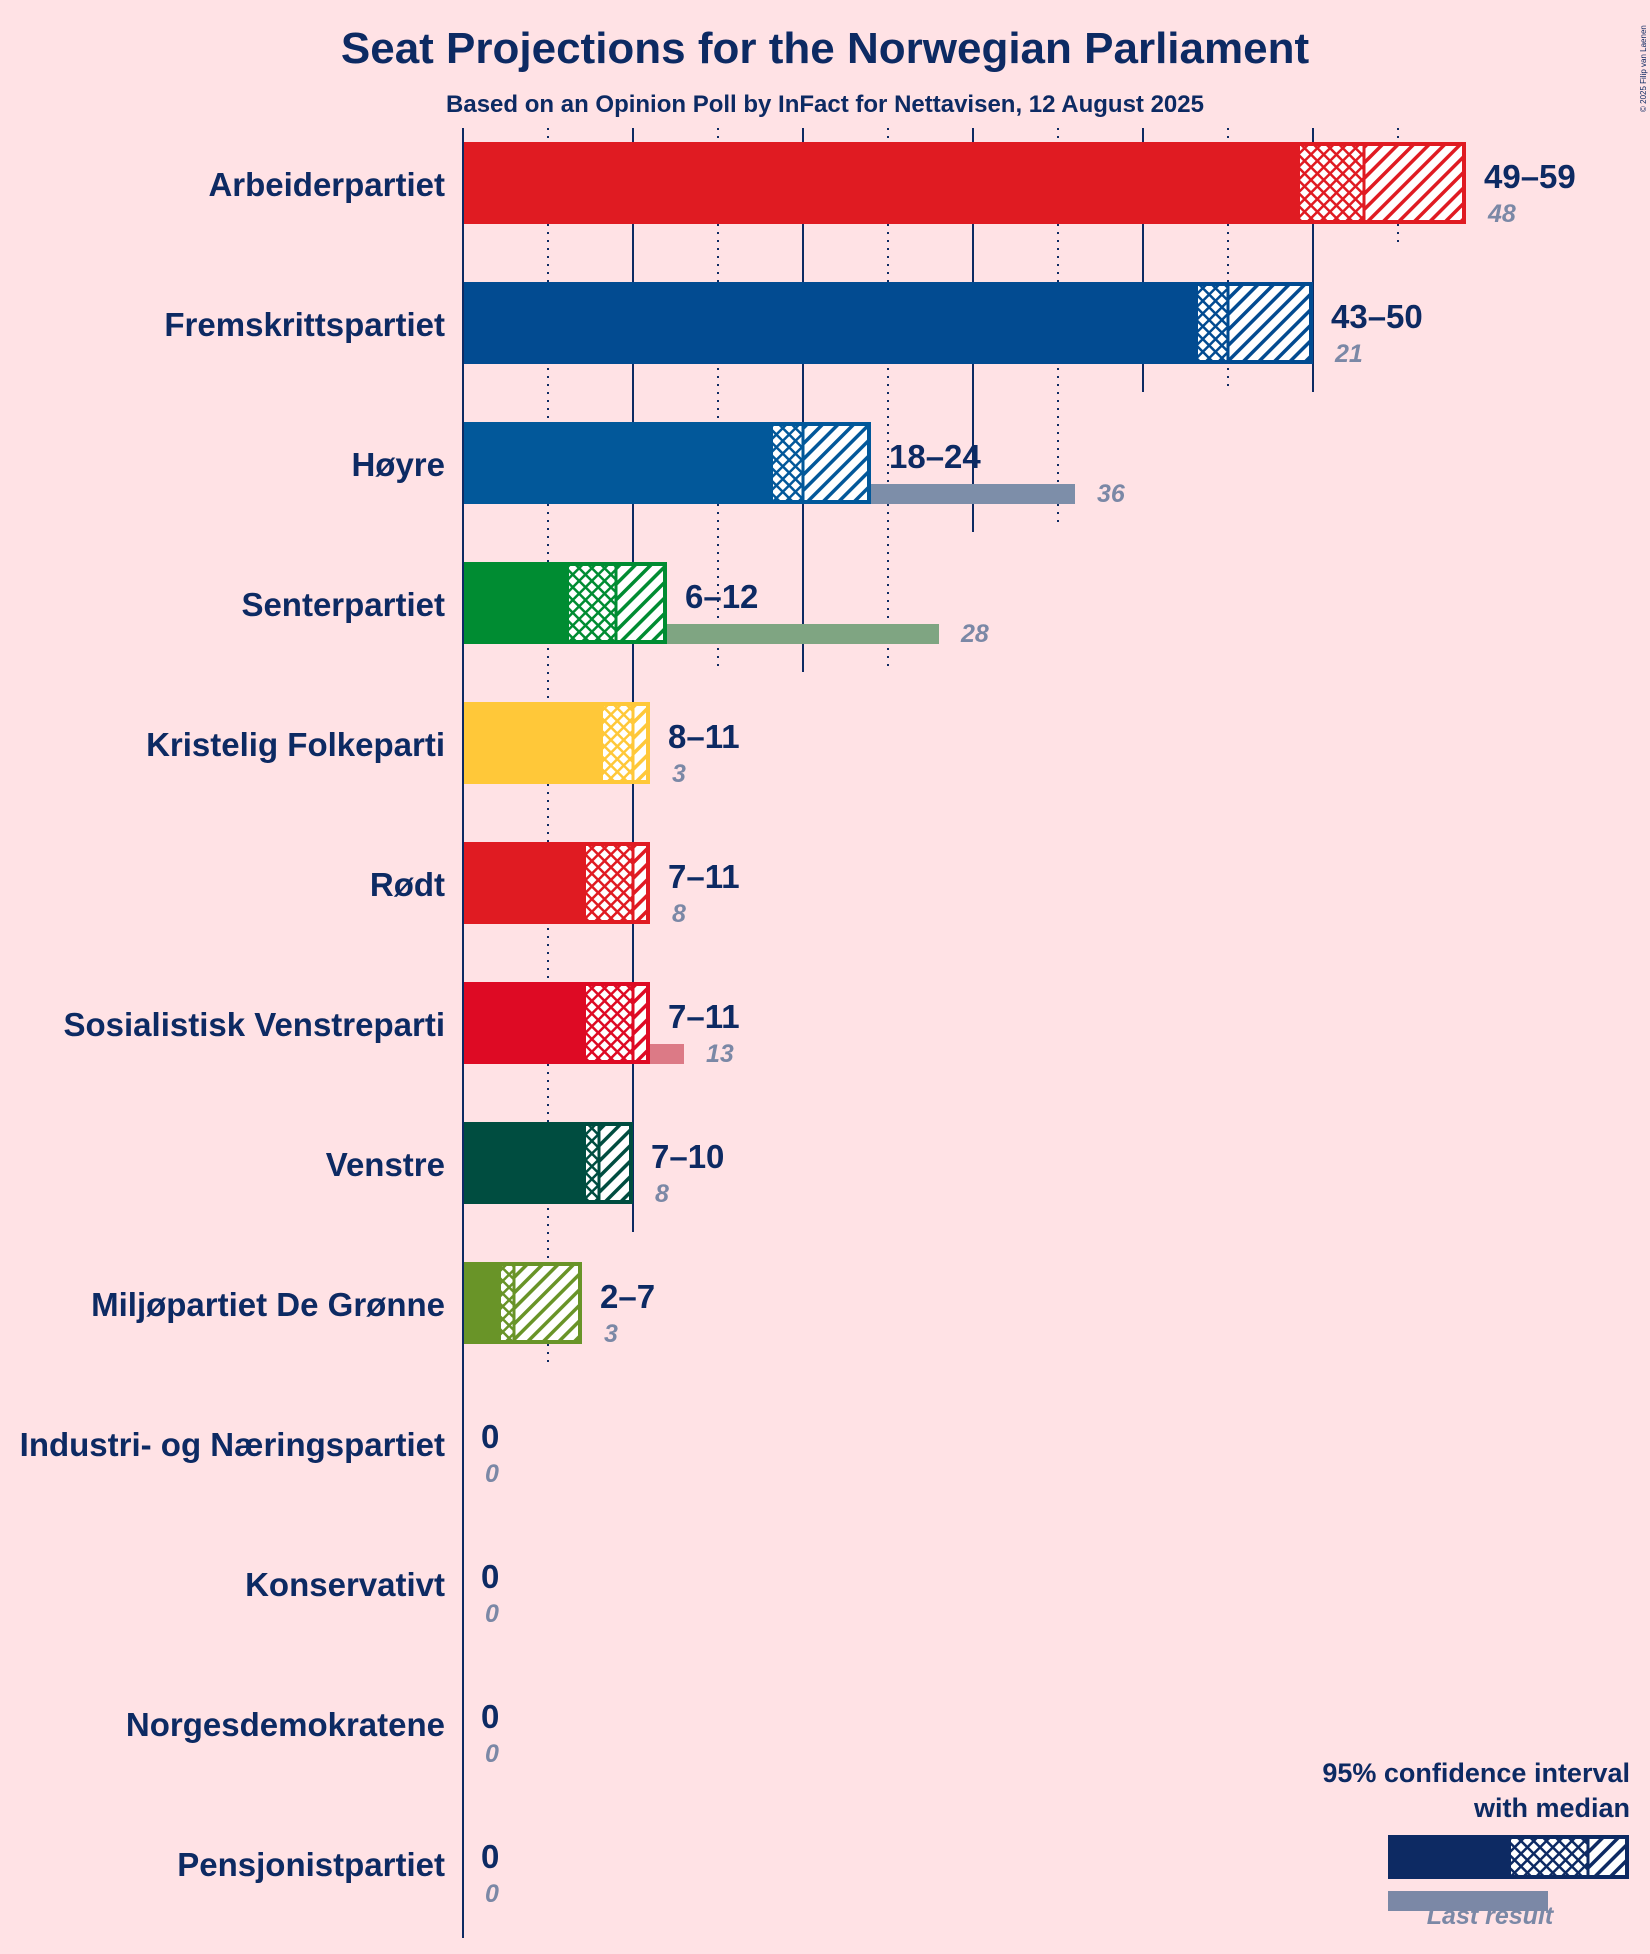  Describe the element at coordinates (1448, 1857) in the screenshot. I see `legend-solid-segment` at that location.